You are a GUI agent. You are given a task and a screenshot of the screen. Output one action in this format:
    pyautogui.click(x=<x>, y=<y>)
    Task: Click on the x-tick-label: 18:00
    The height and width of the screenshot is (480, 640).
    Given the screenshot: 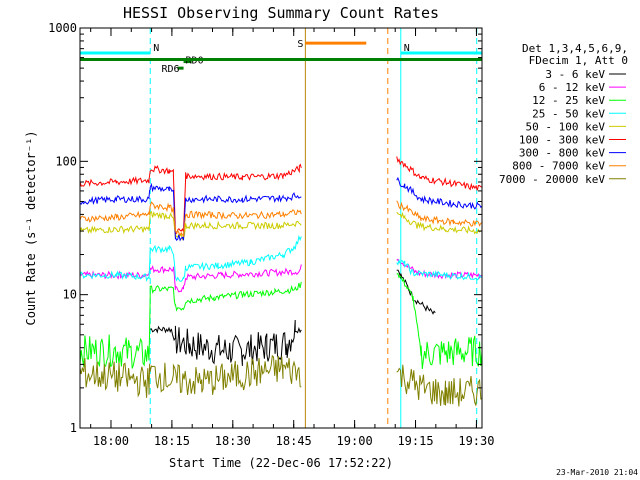 What is the action you would take?
    pyautogui.click(x=111, y=441)
    